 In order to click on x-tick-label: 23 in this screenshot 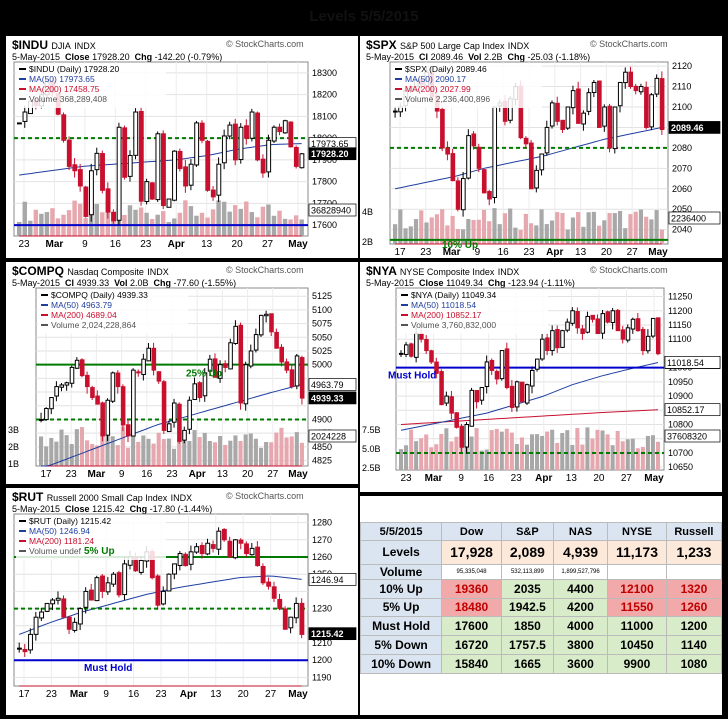, I will do `click(146, 244)`.